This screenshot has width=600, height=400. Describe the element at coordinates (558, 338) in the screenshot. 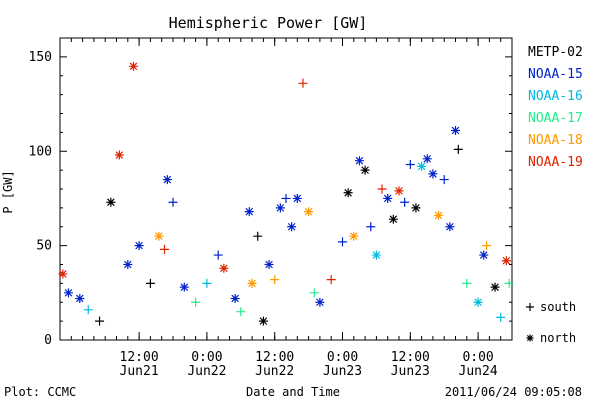

I see `hemisphere-label: north` at that location.